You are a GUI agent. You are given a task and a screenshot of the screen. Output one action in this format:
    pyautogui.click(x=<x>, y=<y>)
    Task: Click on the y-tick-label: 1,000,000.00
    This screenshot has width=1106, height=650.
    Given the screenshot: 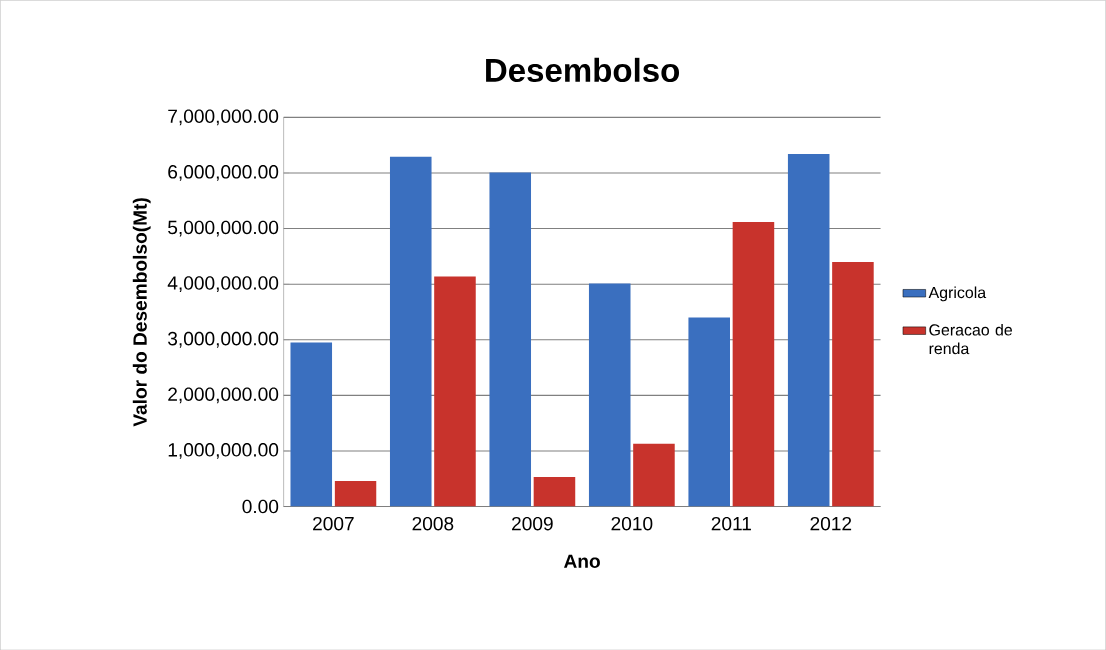 What is the action you would take?
    pyautogui.click(x=223, y=450)
    